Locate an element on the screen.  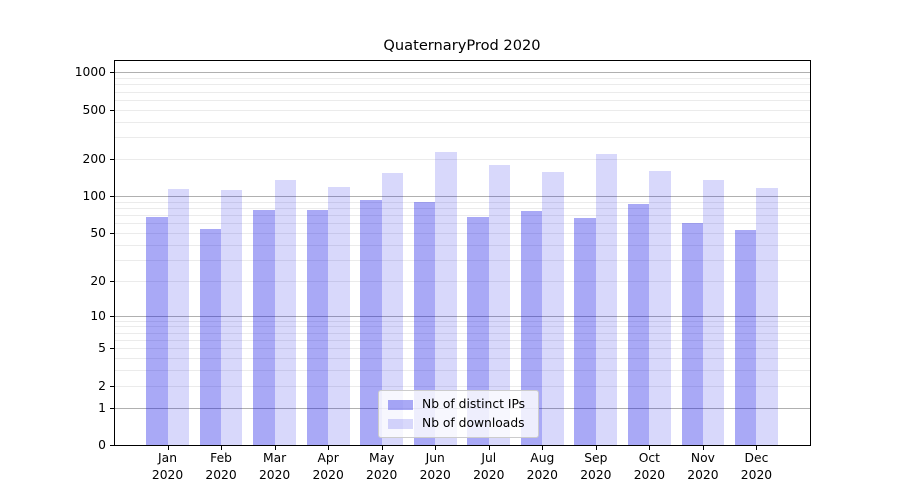
chart-title: QuaternaryProd 2020 is located at coordinates (462, 45).